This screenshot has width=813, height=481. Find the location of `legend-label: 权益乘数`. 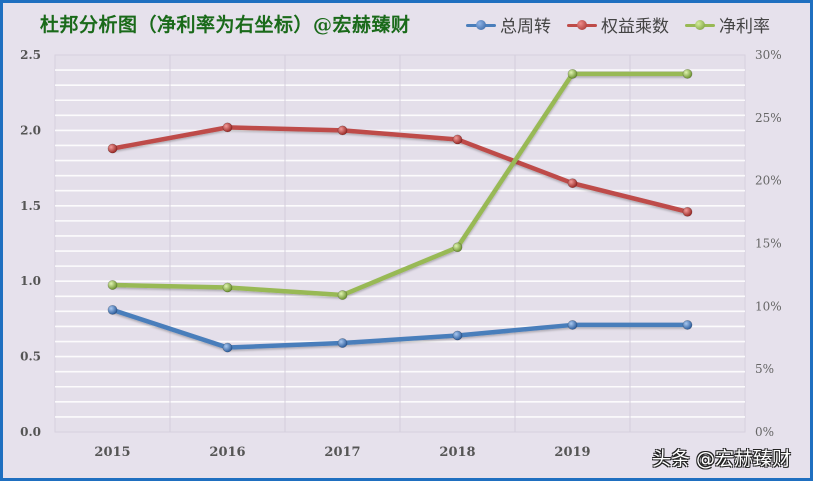

legend-label: 权益乘数 is located at coordinates (635, 27).